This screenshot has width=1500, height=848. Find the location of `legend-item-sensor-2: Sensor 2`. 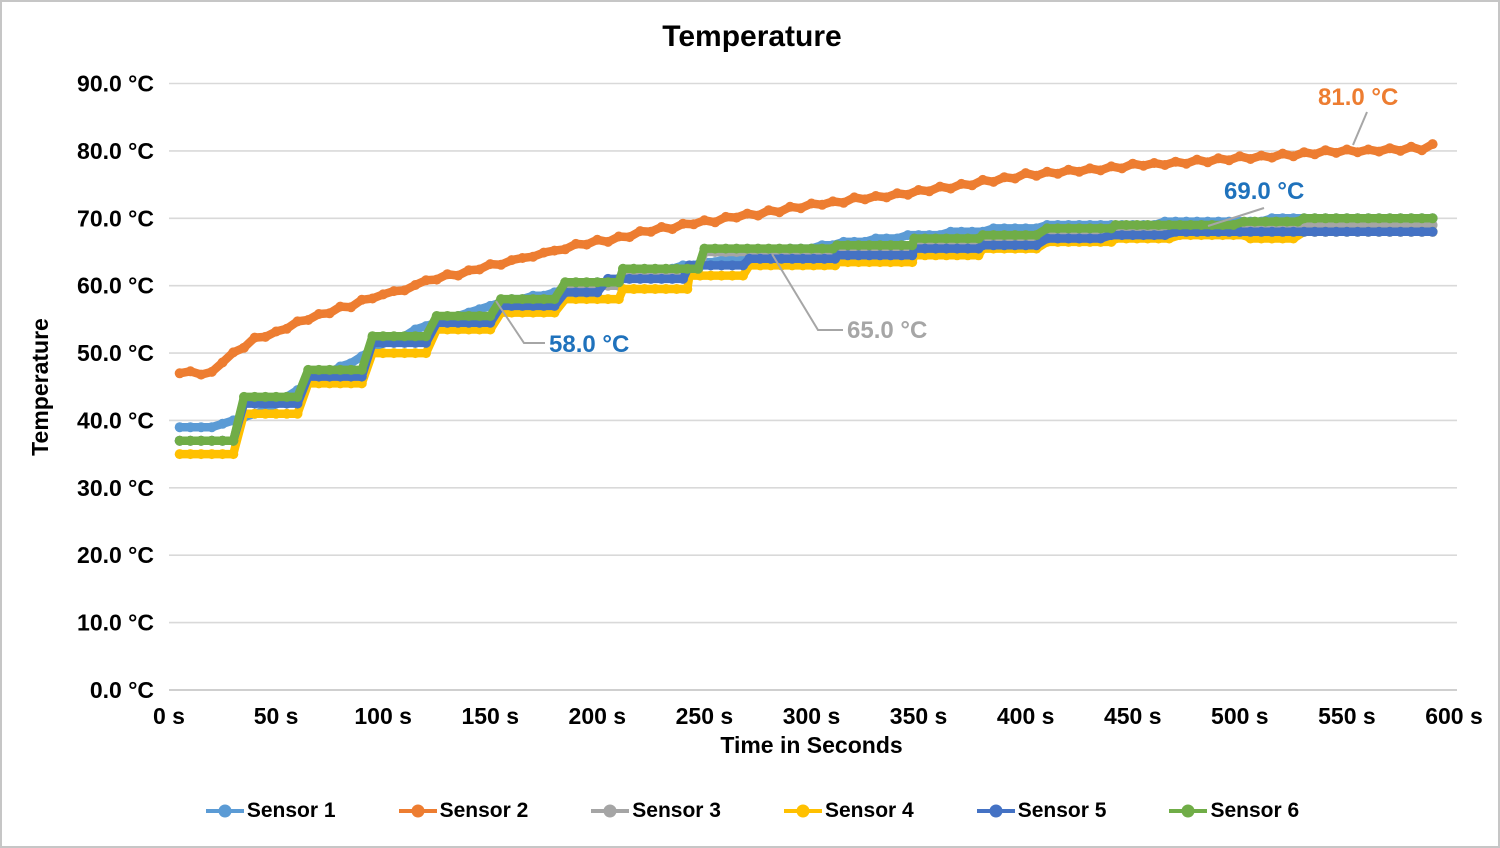

legend-item-sensor-2: Sensor 2 is located at coordinates (463, 811).